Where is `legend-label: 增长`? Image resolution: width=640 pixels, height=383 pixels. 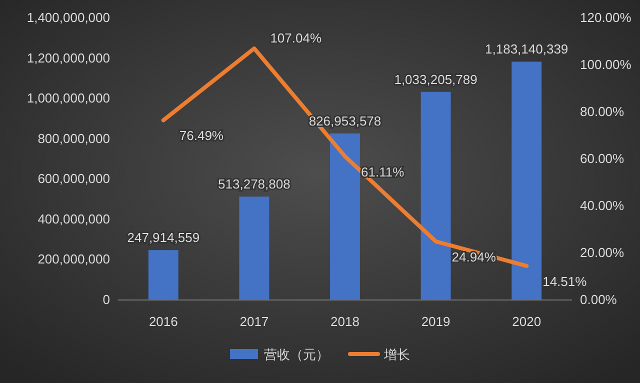
legend-label: 增长 is located at coordinates (396, 354).